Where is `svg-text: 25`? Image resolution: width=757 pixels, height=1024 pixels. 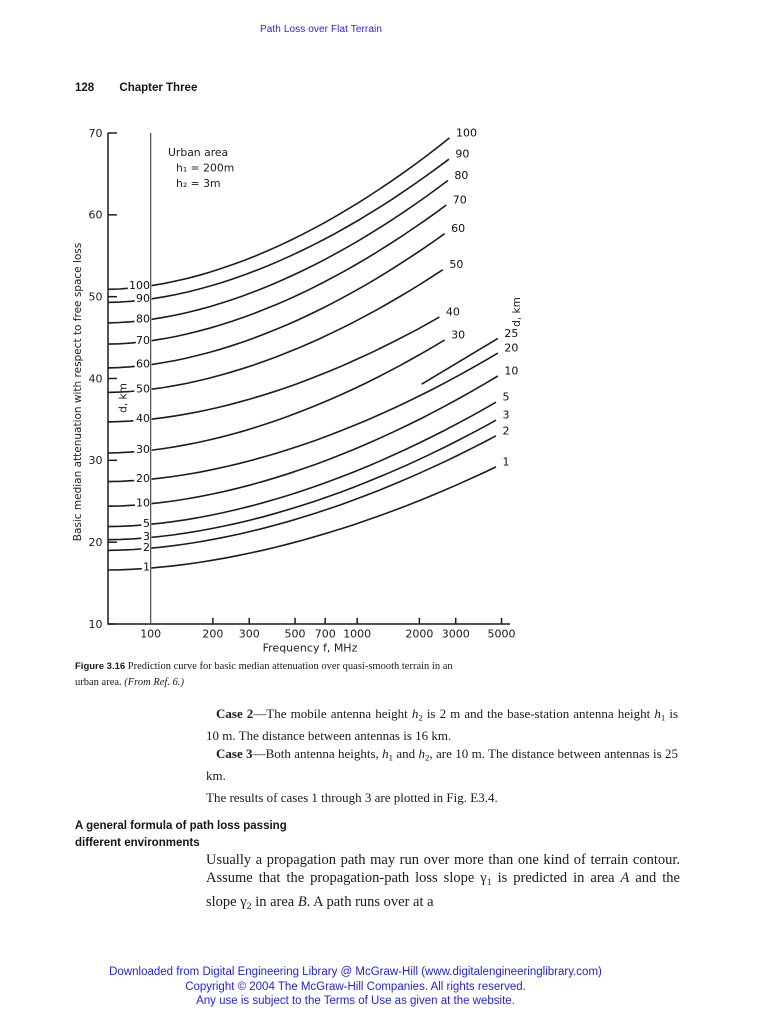
svg-text: 25 is located at coordinates (511, 333).